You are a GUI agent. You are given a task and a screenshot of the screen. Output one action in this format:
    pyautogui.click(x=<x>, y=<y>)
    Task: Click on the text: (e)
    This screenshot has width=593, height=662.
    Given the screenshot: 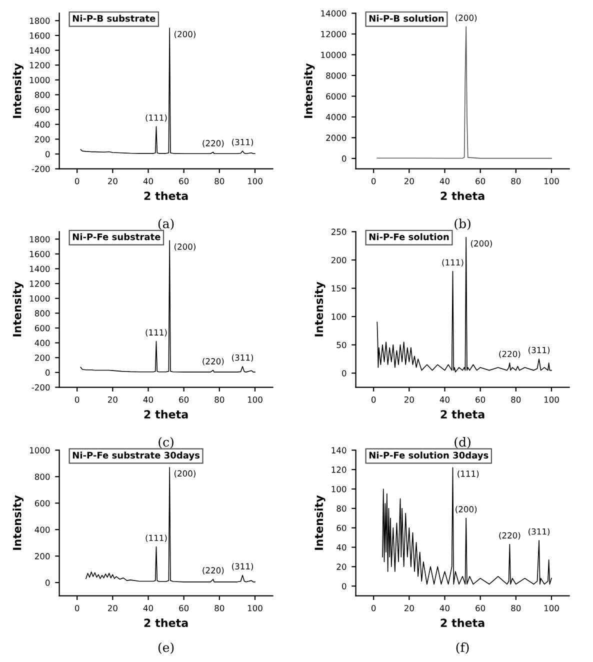 What is the action you would take?
    pyautogui.click(x=166, y=648)
    